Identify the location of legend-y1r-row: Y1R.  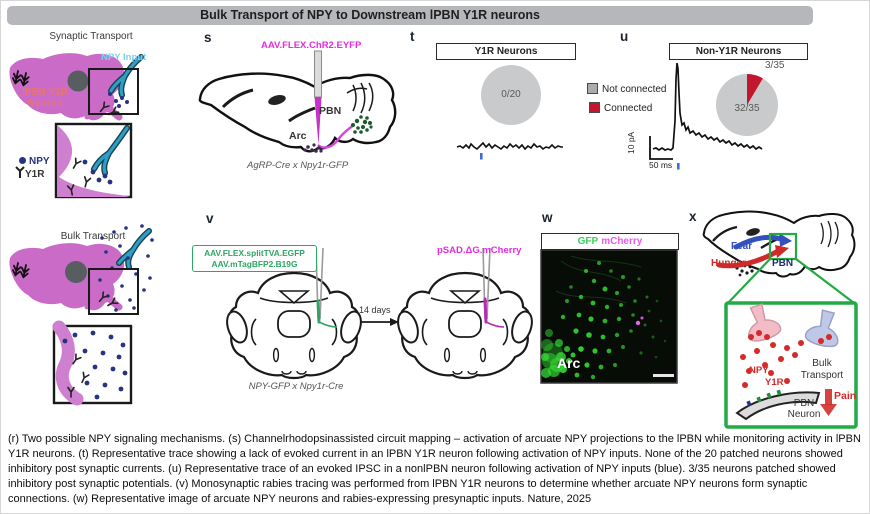
(29, 173).